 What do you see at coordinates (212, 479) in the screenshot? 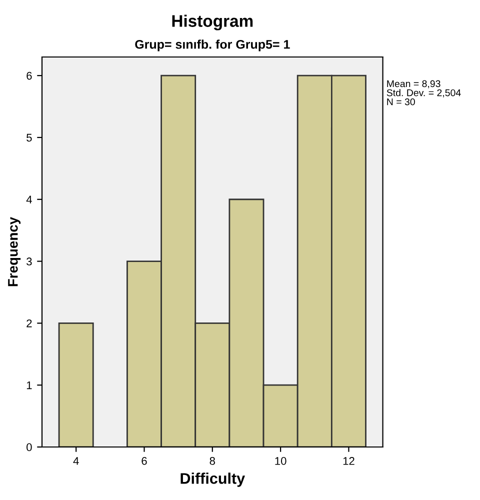
I see `x-axis-title: Difficulty` at bounding box center [212, 479].